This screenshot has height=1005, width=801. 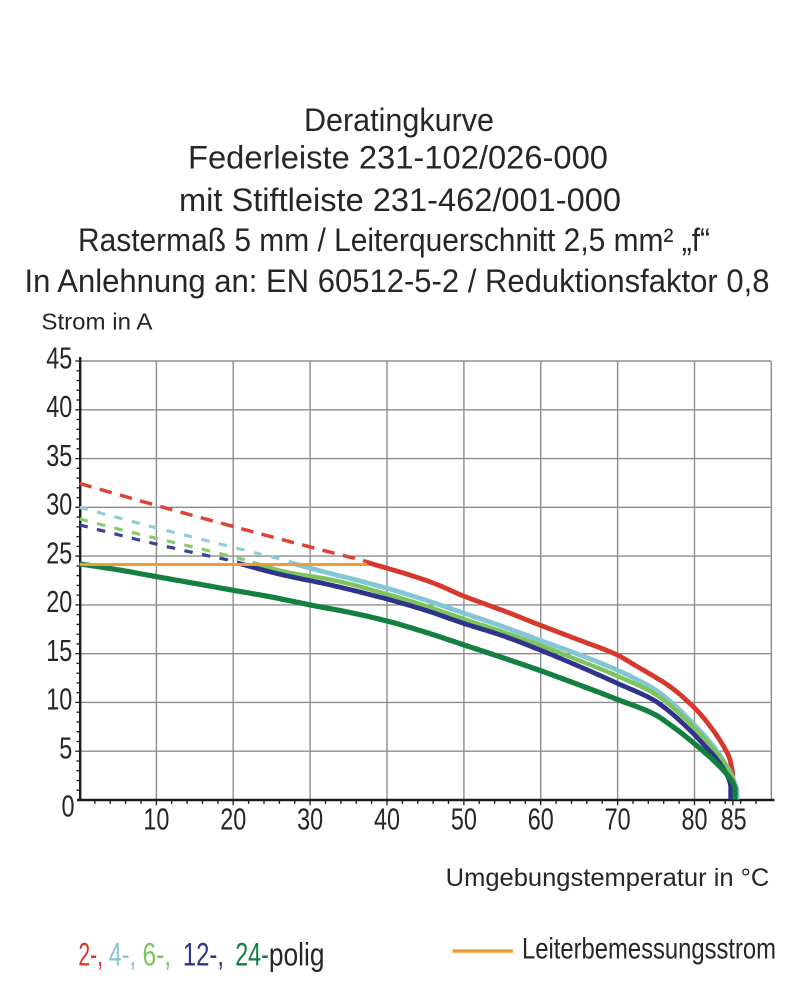 What do you see at coordinates (734, 819) in the screenshot?
I see `svg-text: 85` at bounding box center [734, 819].